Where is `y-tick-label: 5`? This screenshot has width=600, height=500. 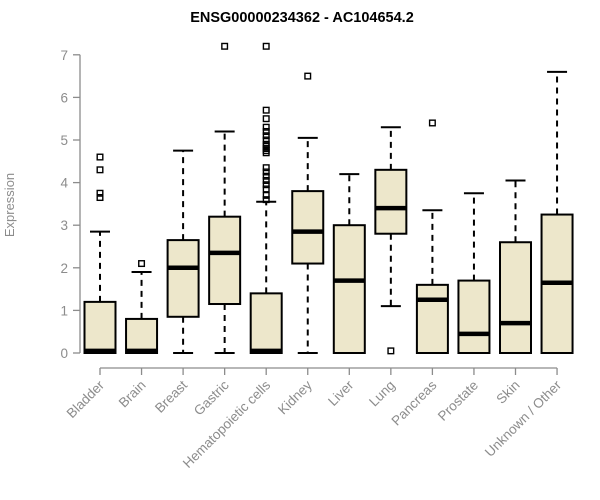
y-tick-label: 5 is located at coordinates (64, 140).